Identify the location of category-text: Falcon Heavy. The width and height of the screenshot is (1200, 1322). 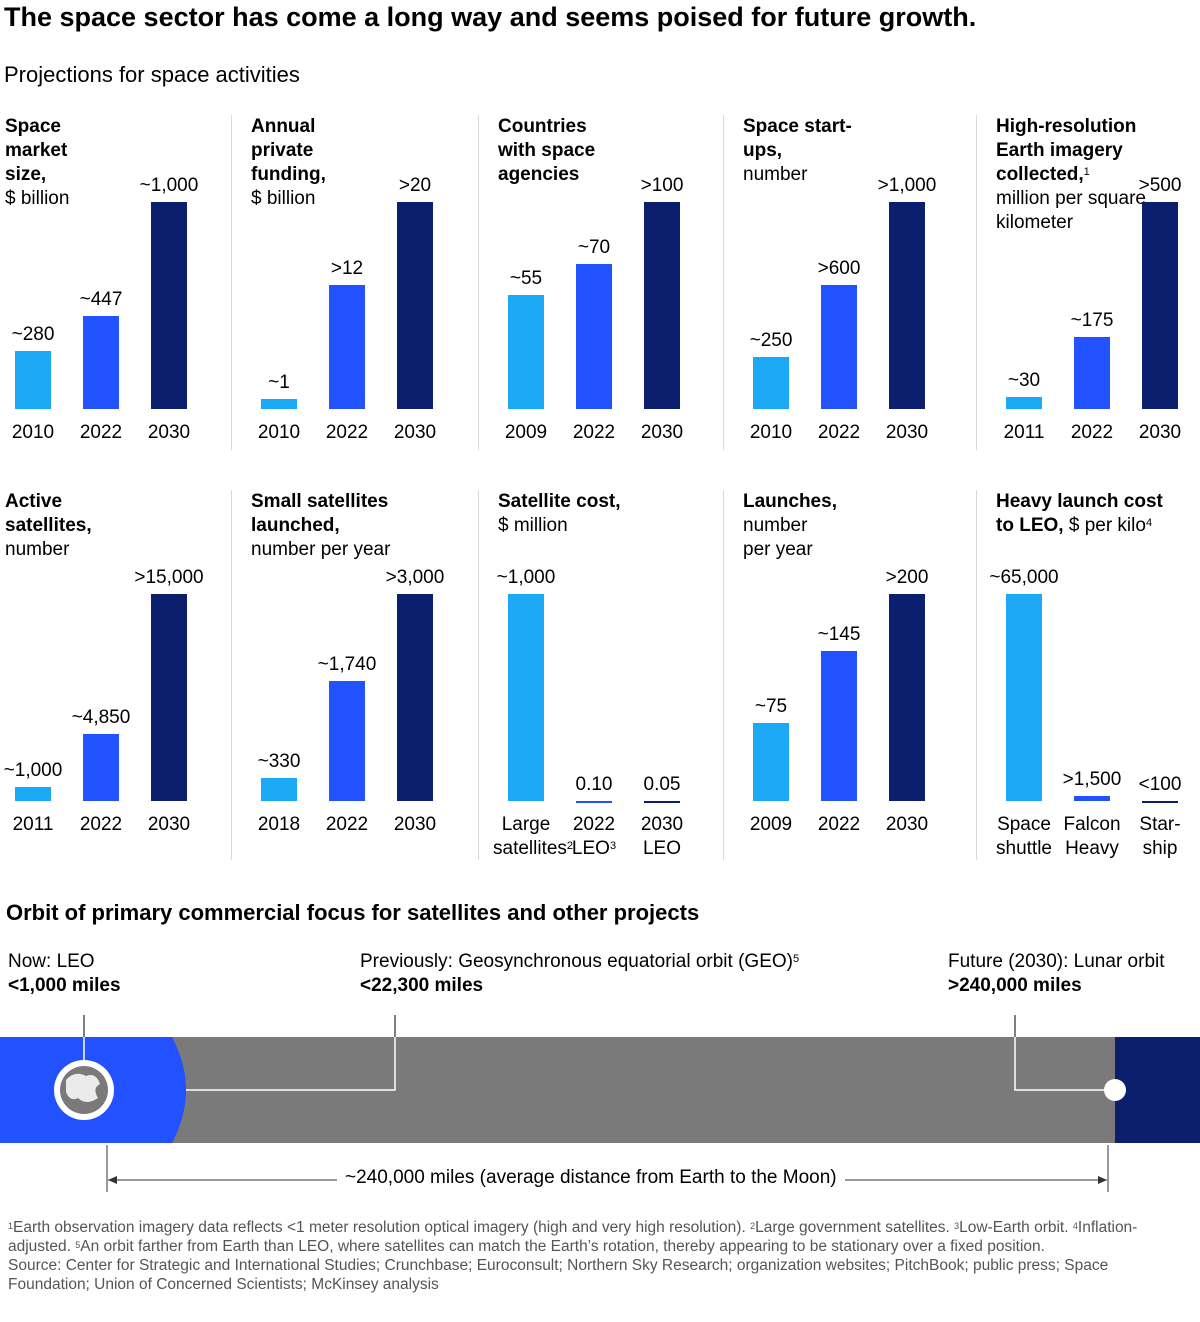
(1092, 836).